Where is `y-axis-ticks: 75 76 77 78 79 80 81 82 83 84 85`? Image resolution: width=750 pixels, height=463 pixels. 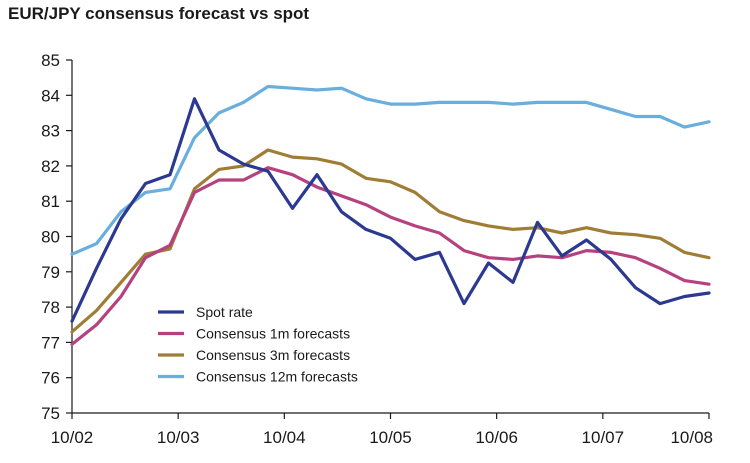
y-axis-ticks: 75 76 77 78 79 80 81 82 83 84 85 is located at coordinates (56, 237).